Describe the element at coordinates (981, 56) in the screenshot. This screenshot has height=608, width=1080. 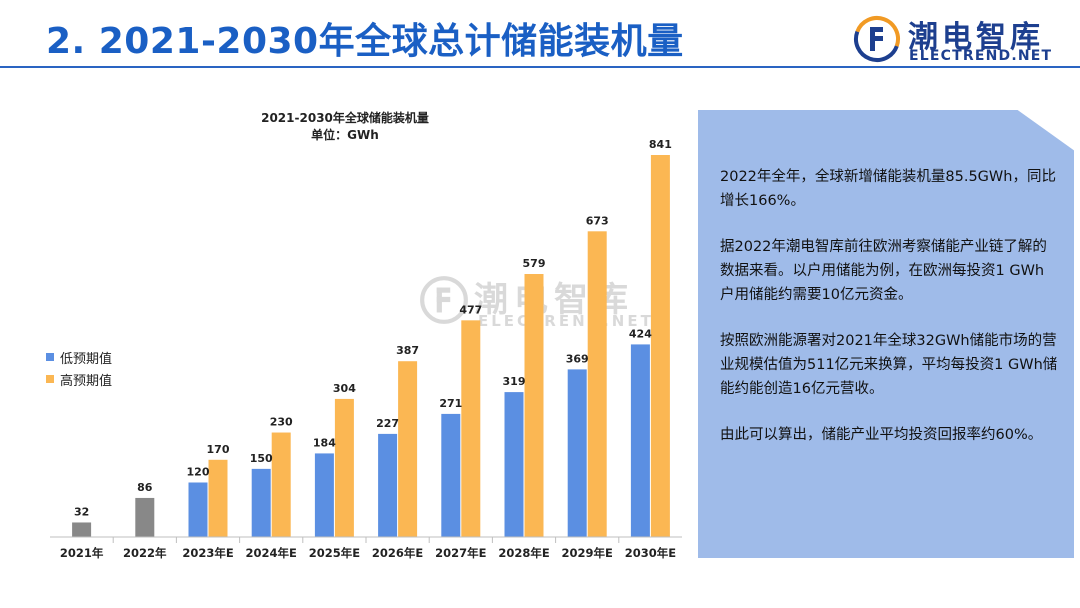
I see `logo-subtitle: ELECTREND.NET` at that location.